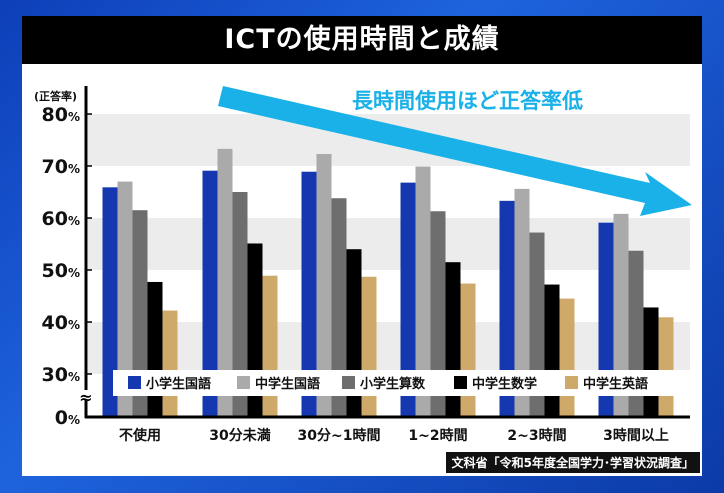 The height and width of the screenshot is (493, 724). I want to click on x-tick-label: 3時間以上, so click(636, 435).